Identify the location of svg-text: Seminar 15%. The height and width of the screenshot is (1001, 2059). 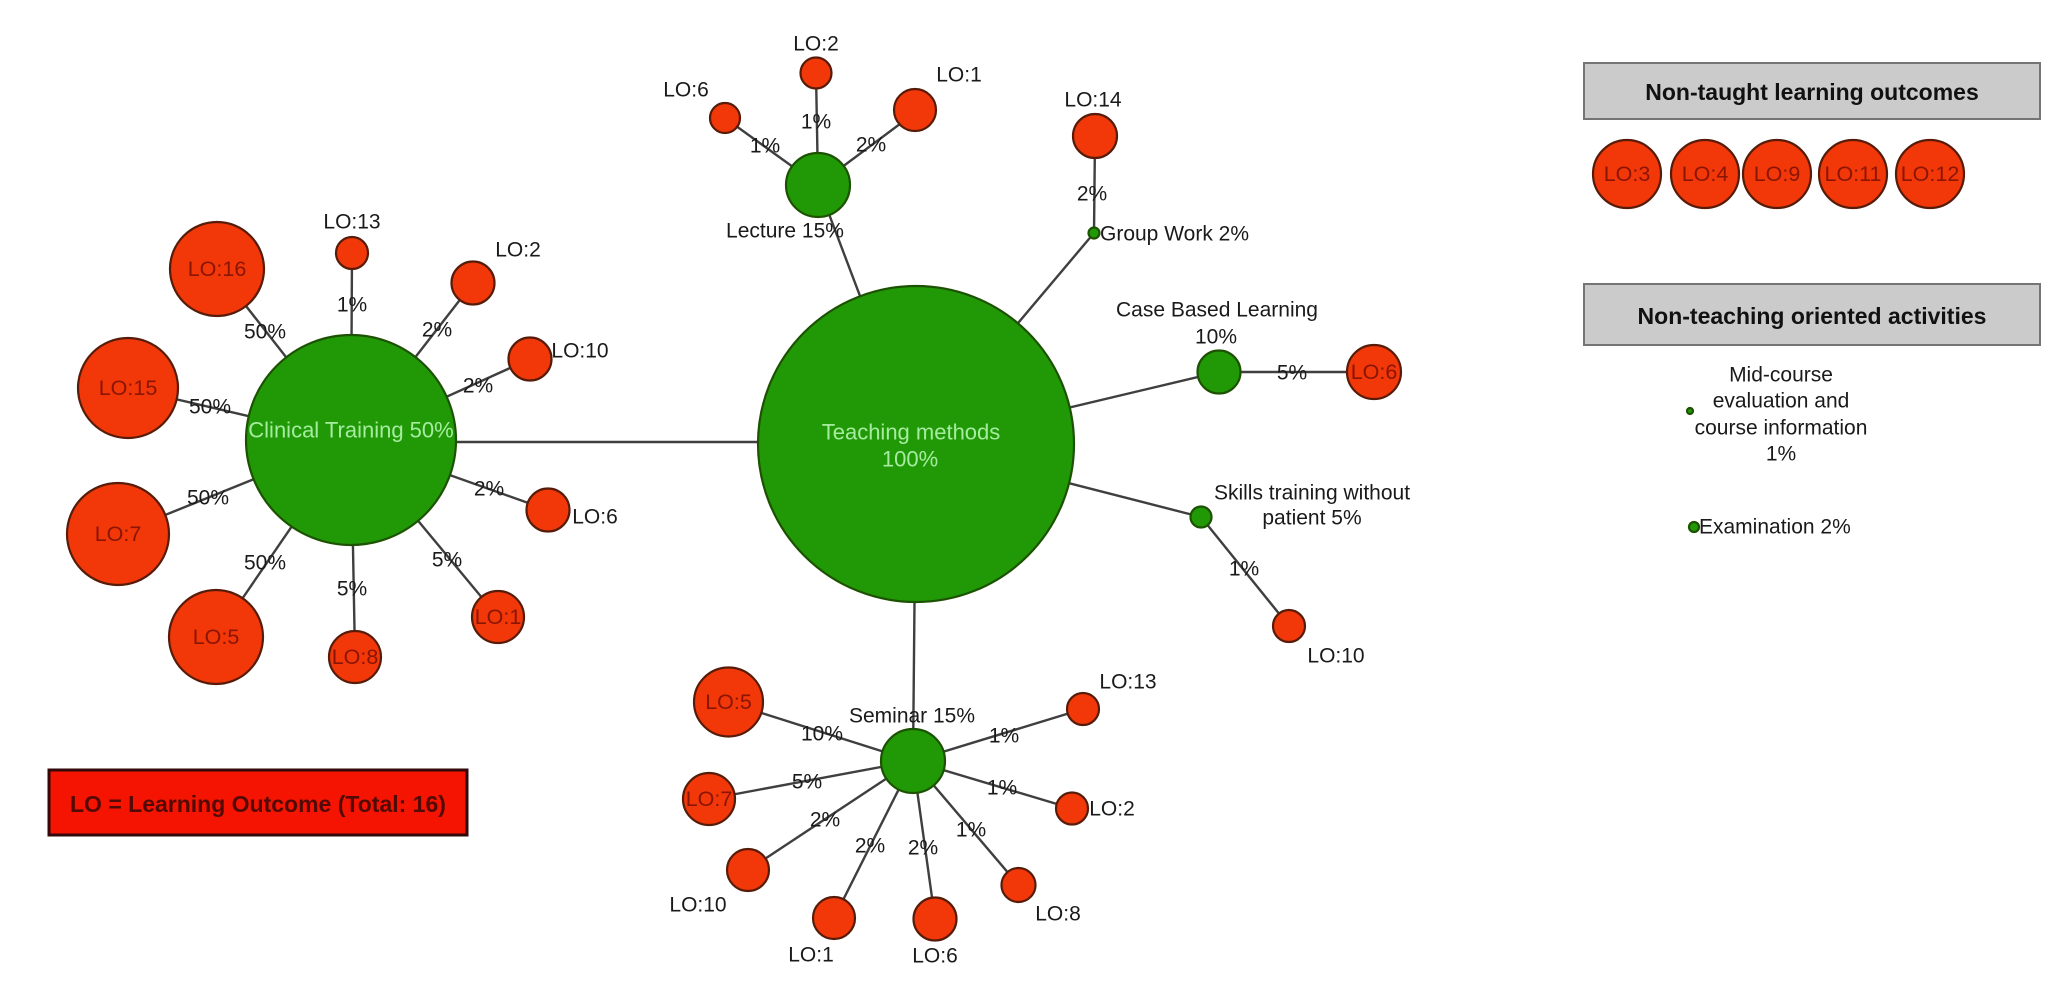
(912, 716).